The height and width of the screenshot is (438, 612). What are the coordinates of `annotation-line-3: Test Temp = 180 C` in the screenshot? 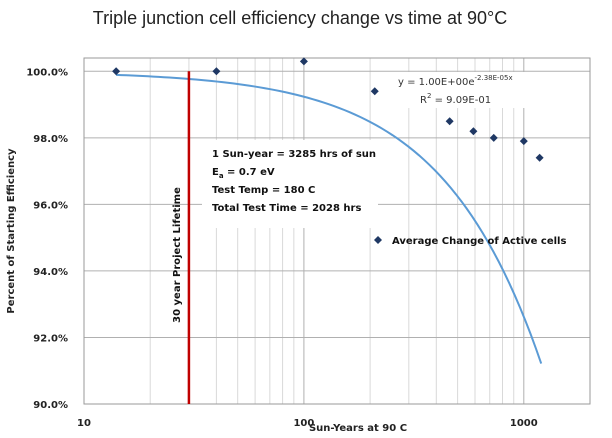 It's located at (263, 190).